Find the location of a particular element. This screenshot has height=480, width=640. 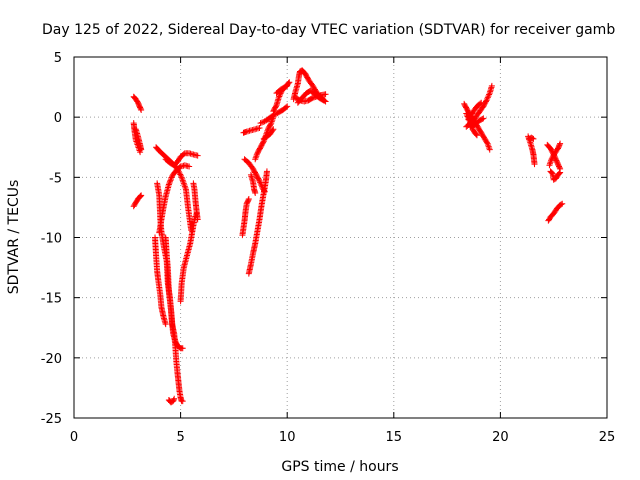

x-tick-label: 20 is located at coordinates (500, 437).